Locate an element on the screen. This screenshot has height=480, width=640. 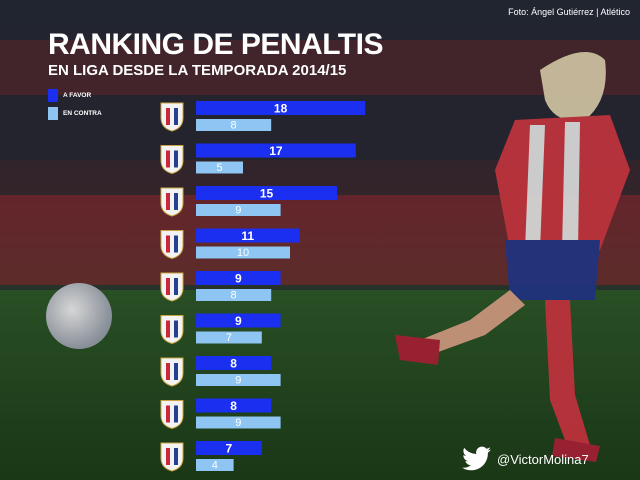
label-en-contra-8: 4 is located at coordinates (215, 466).